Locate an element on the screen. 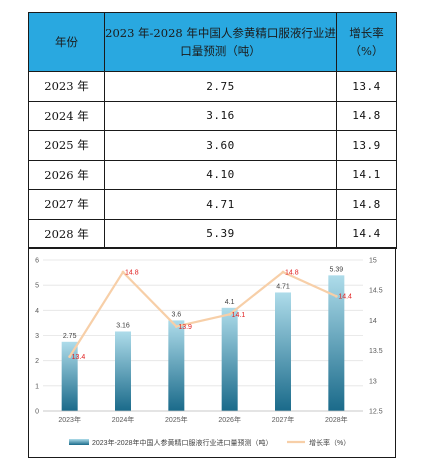  header-volume: 2023 年-2028 年中国人参黄精口服液行业进口量预测（吨） is located at coordinates (220, 42).